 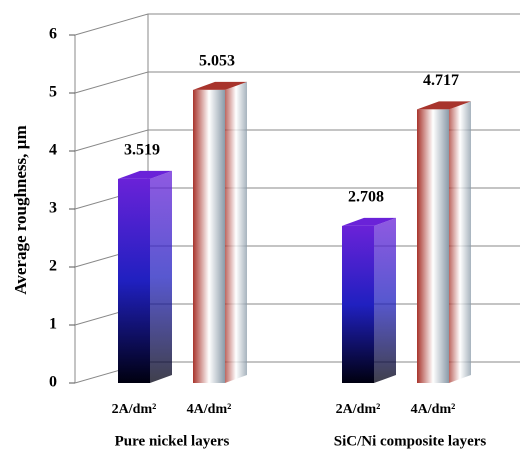 I want to click on value-label: 3.519, so click(x=142, y=150).